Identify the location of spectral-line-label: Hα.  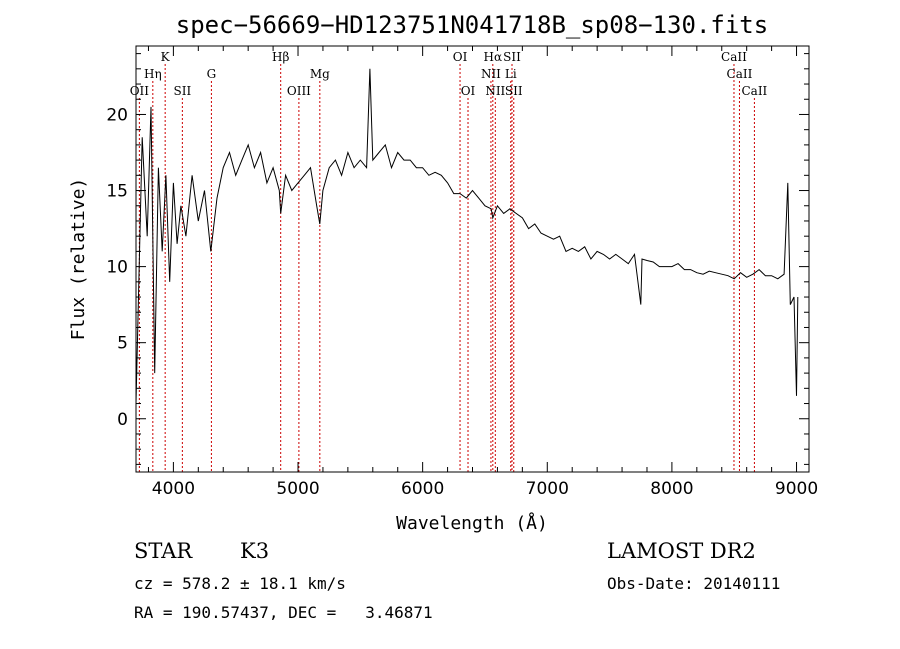
(493, 57).